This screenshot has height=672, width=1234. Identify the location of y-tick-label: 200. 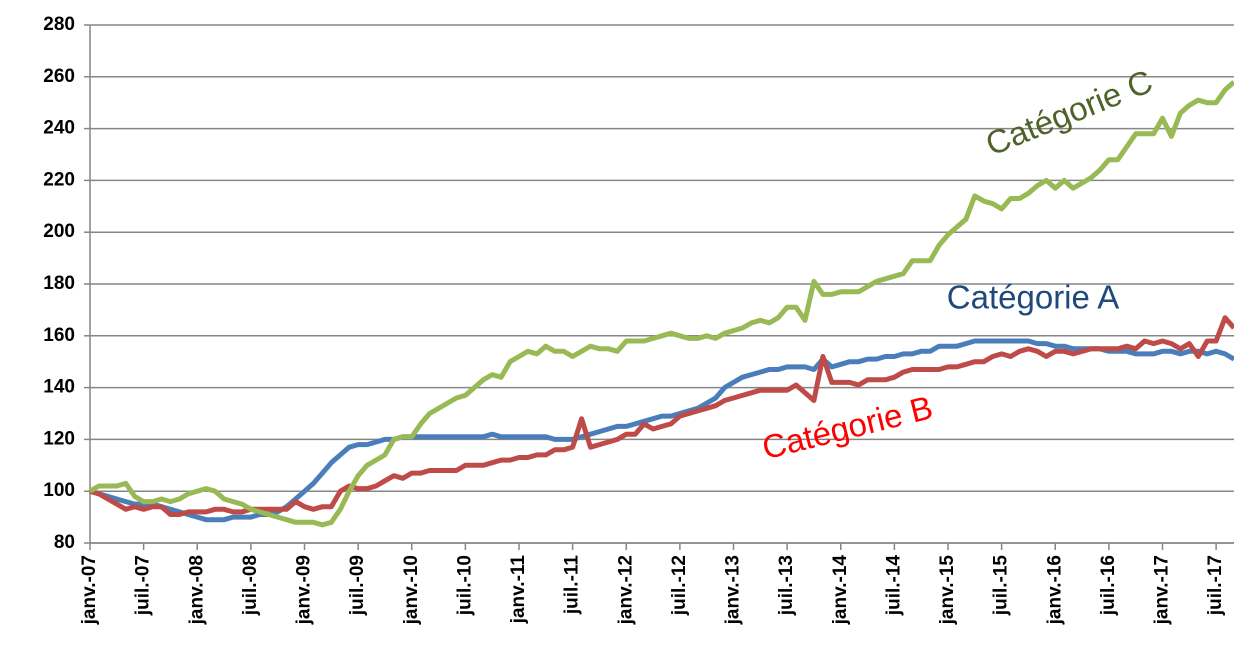
(59, 231).